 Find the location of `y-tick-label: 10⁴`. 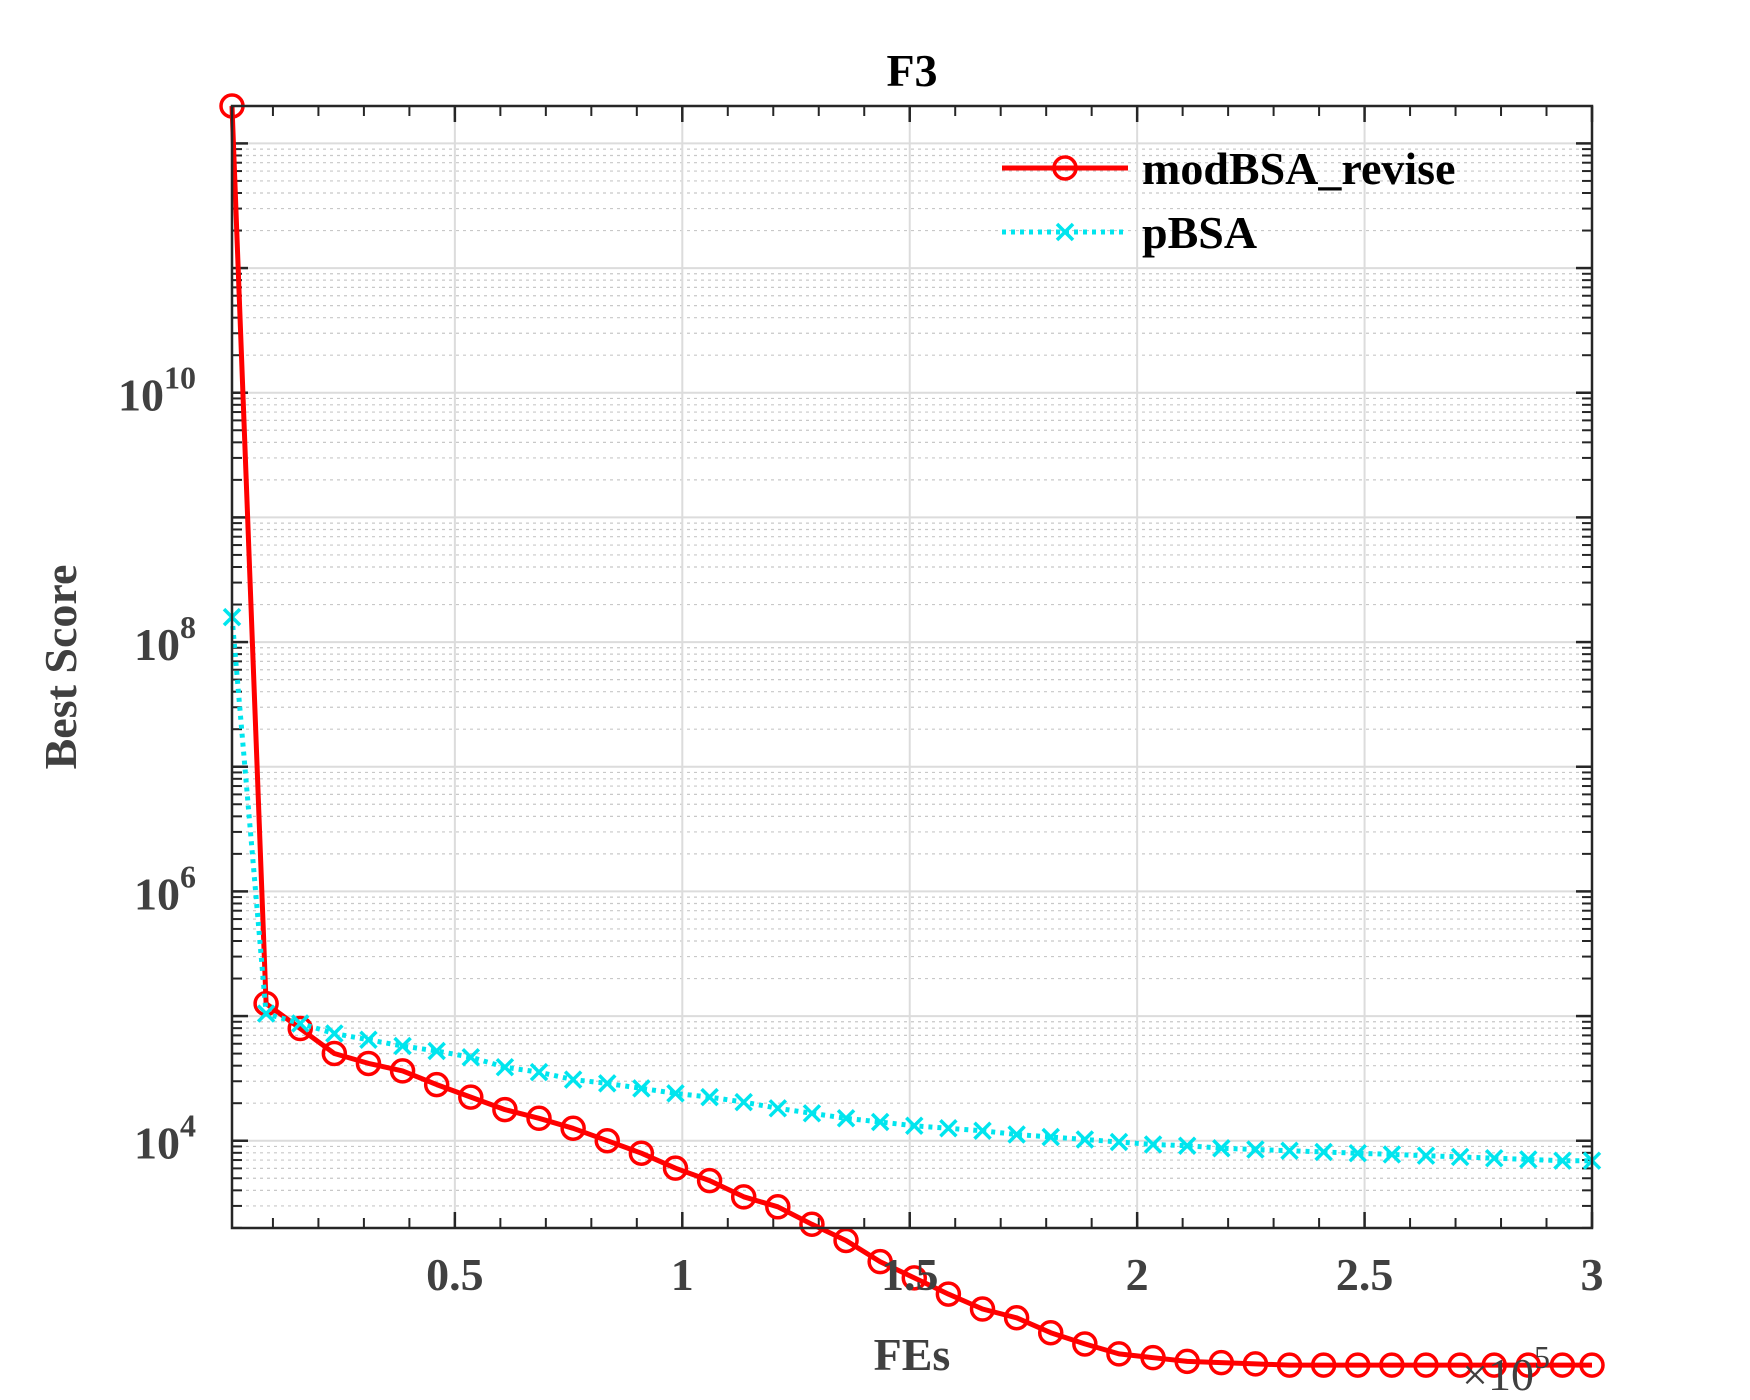

y-tick-label: 10⁴ is located at coordinates (165, 1138).